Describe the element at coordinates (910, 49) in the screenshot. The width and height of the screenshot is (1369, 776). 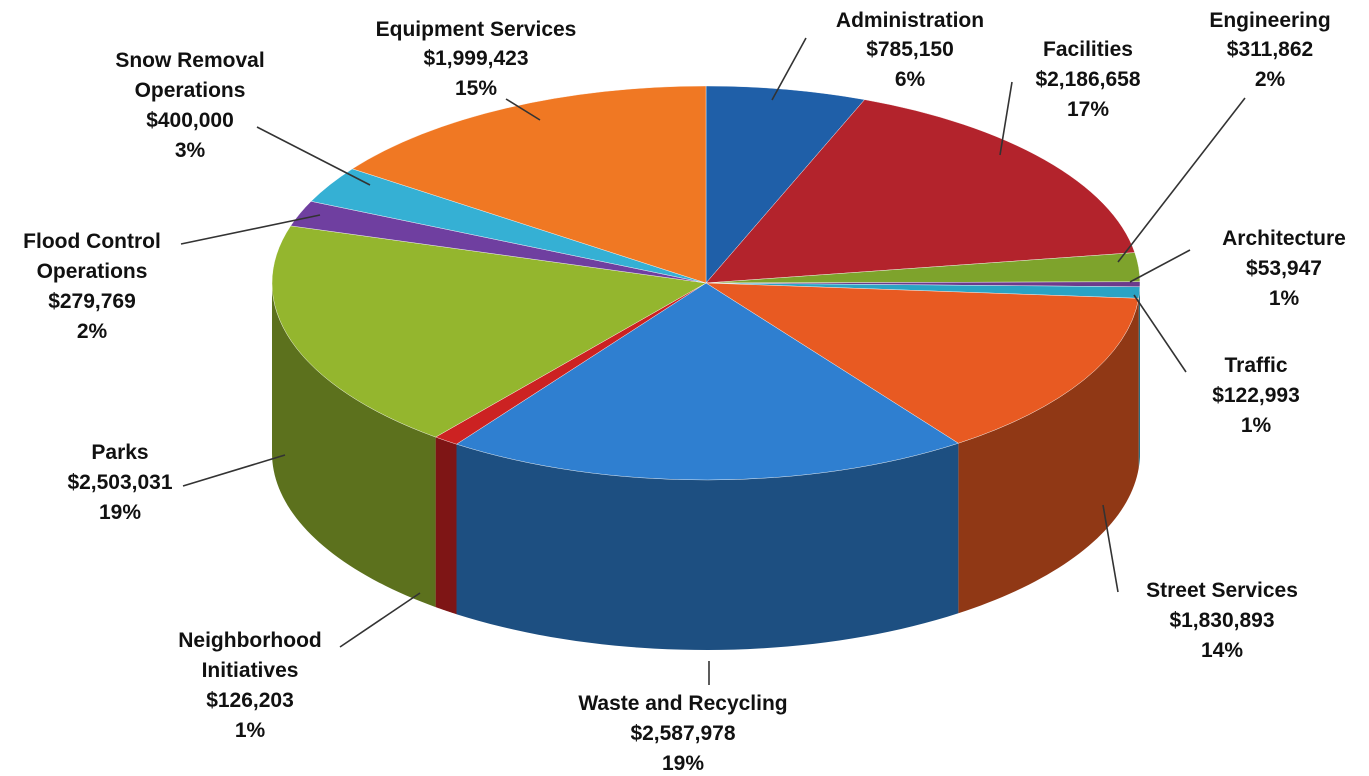
I see `slice-label-value-0: $785,150` at that location.